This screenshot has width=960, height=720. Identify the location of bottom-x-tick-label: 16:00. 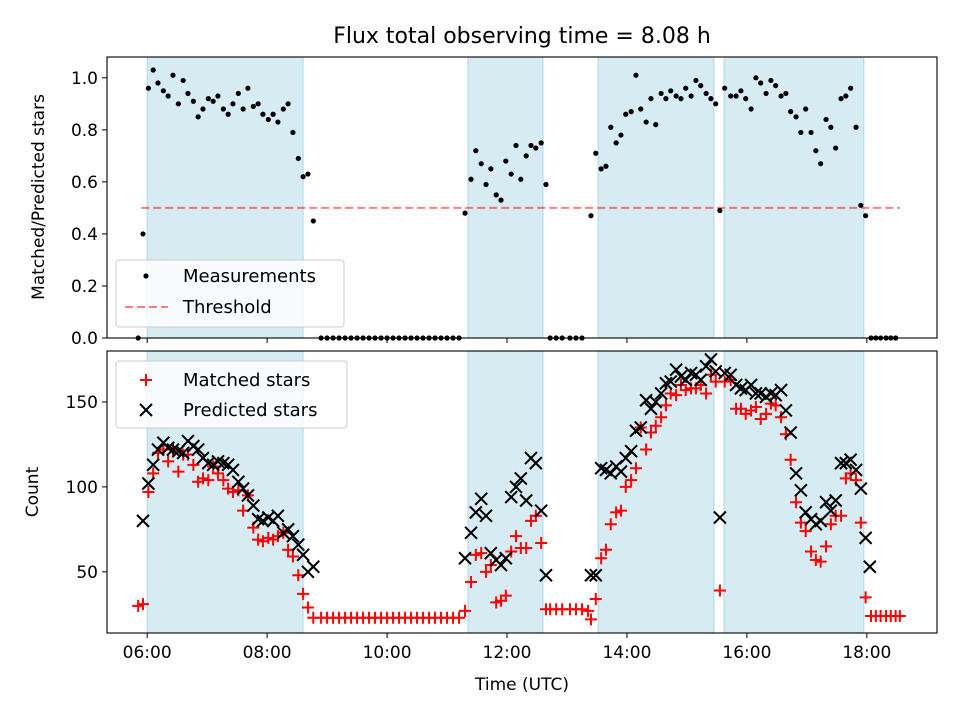
(746, 653).